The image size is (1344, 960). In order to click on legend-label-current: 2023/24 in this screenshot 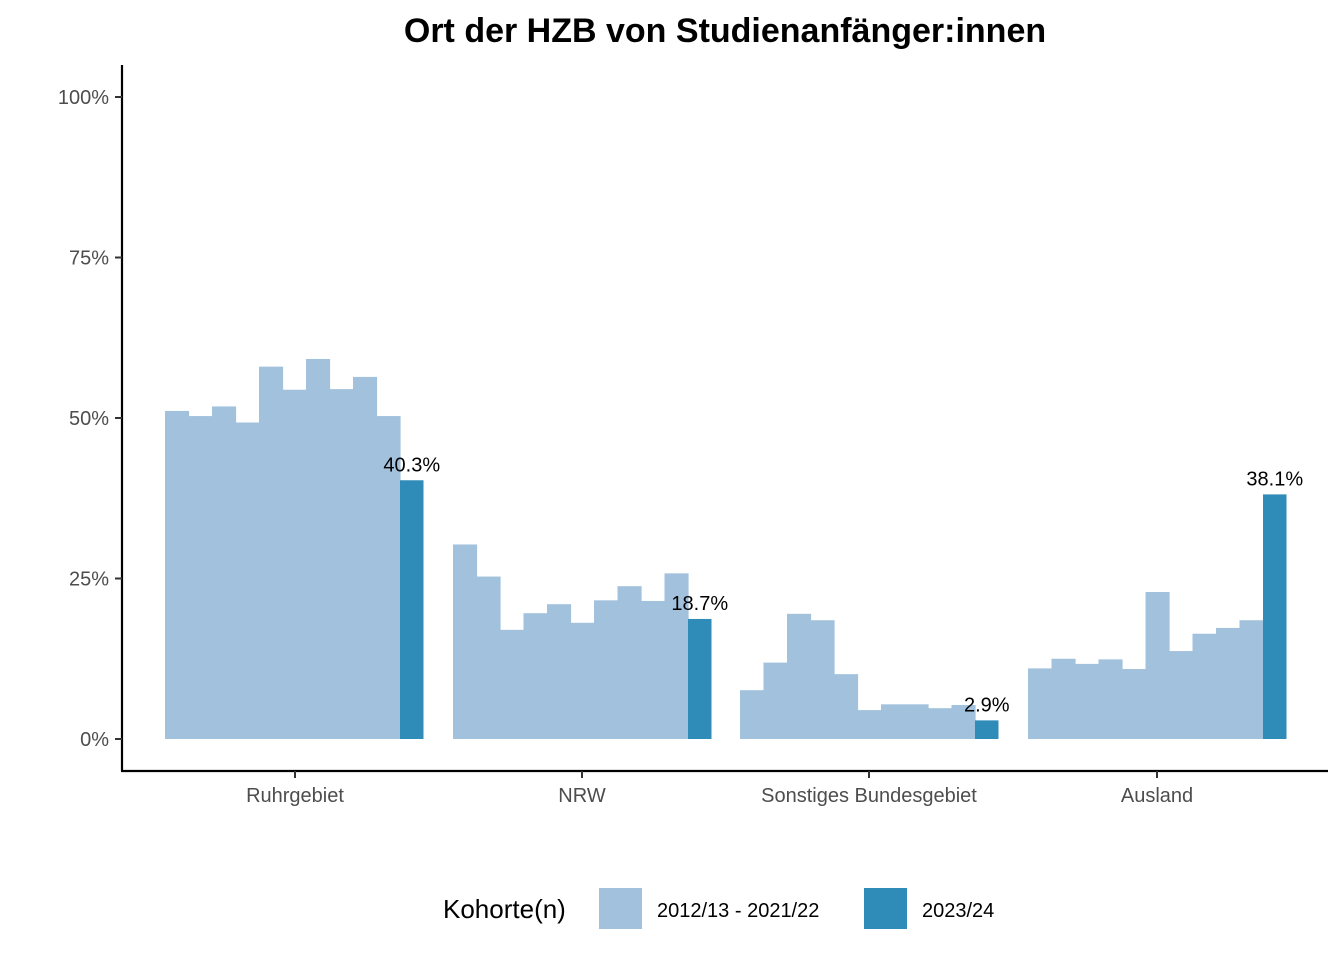, I will do `click(958, 911)`.